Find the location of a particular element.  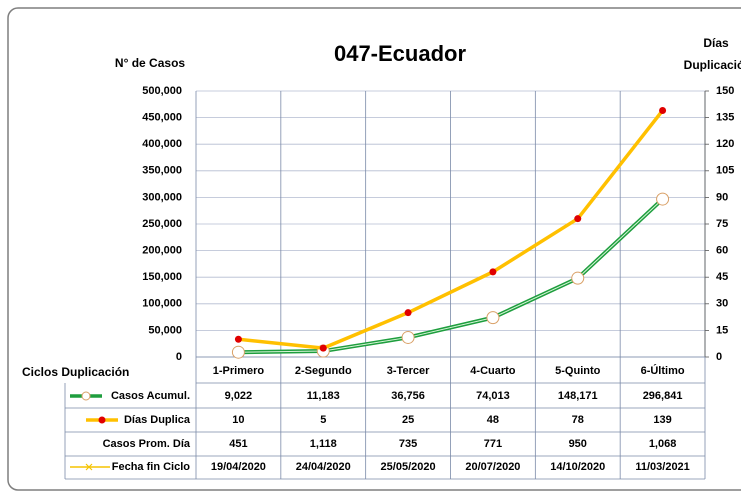

table-cell: 139 is located at coordinates (662, 420).